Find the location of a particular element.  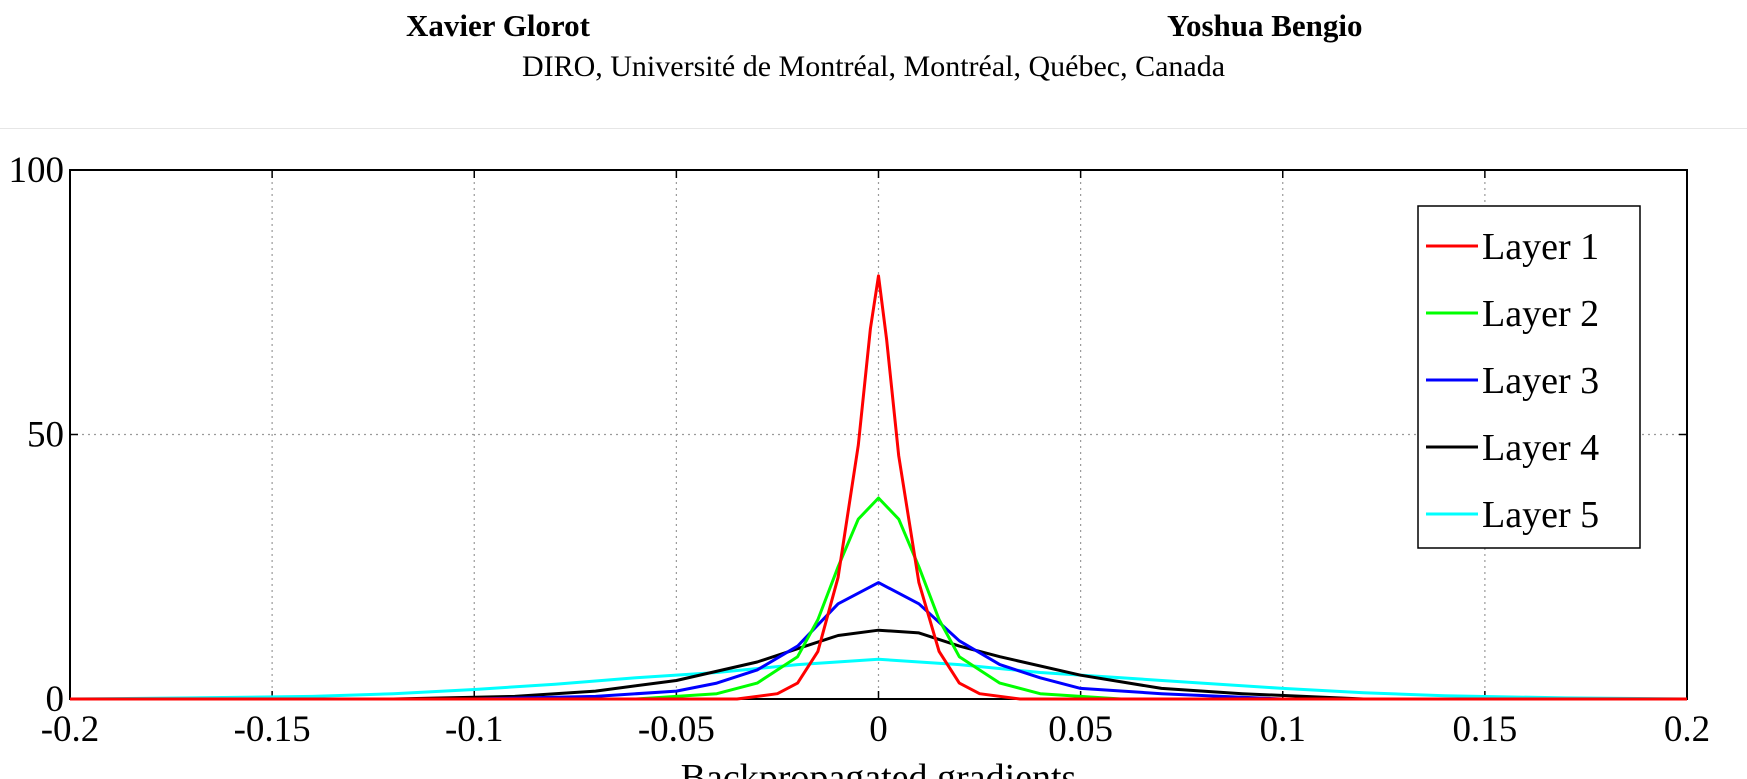

legend-label: Layer 1 is located at coordinates (1540, 247).